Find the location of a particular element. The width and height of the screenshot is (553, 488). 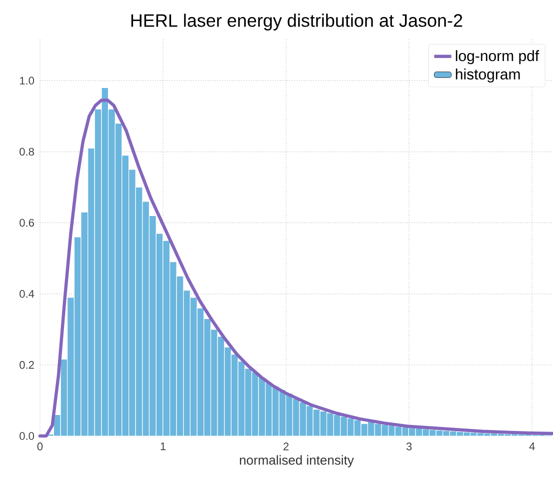

x-axis-title: normalised intensity is located at coordinates (297, 461).